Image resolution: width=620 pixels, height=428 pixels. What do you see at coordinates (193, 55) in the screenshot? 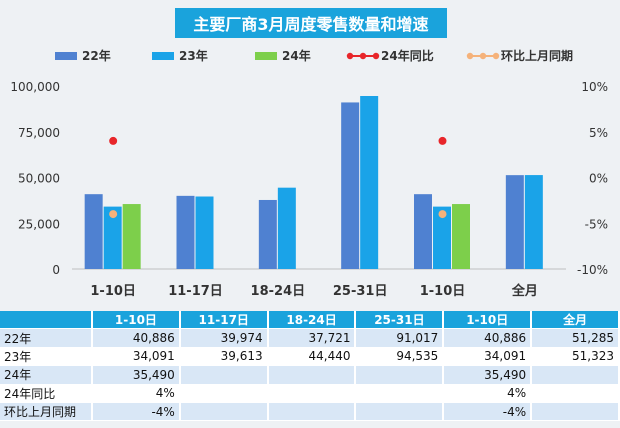
I see `legend-label: 23年` at bounding box center [193, 55].